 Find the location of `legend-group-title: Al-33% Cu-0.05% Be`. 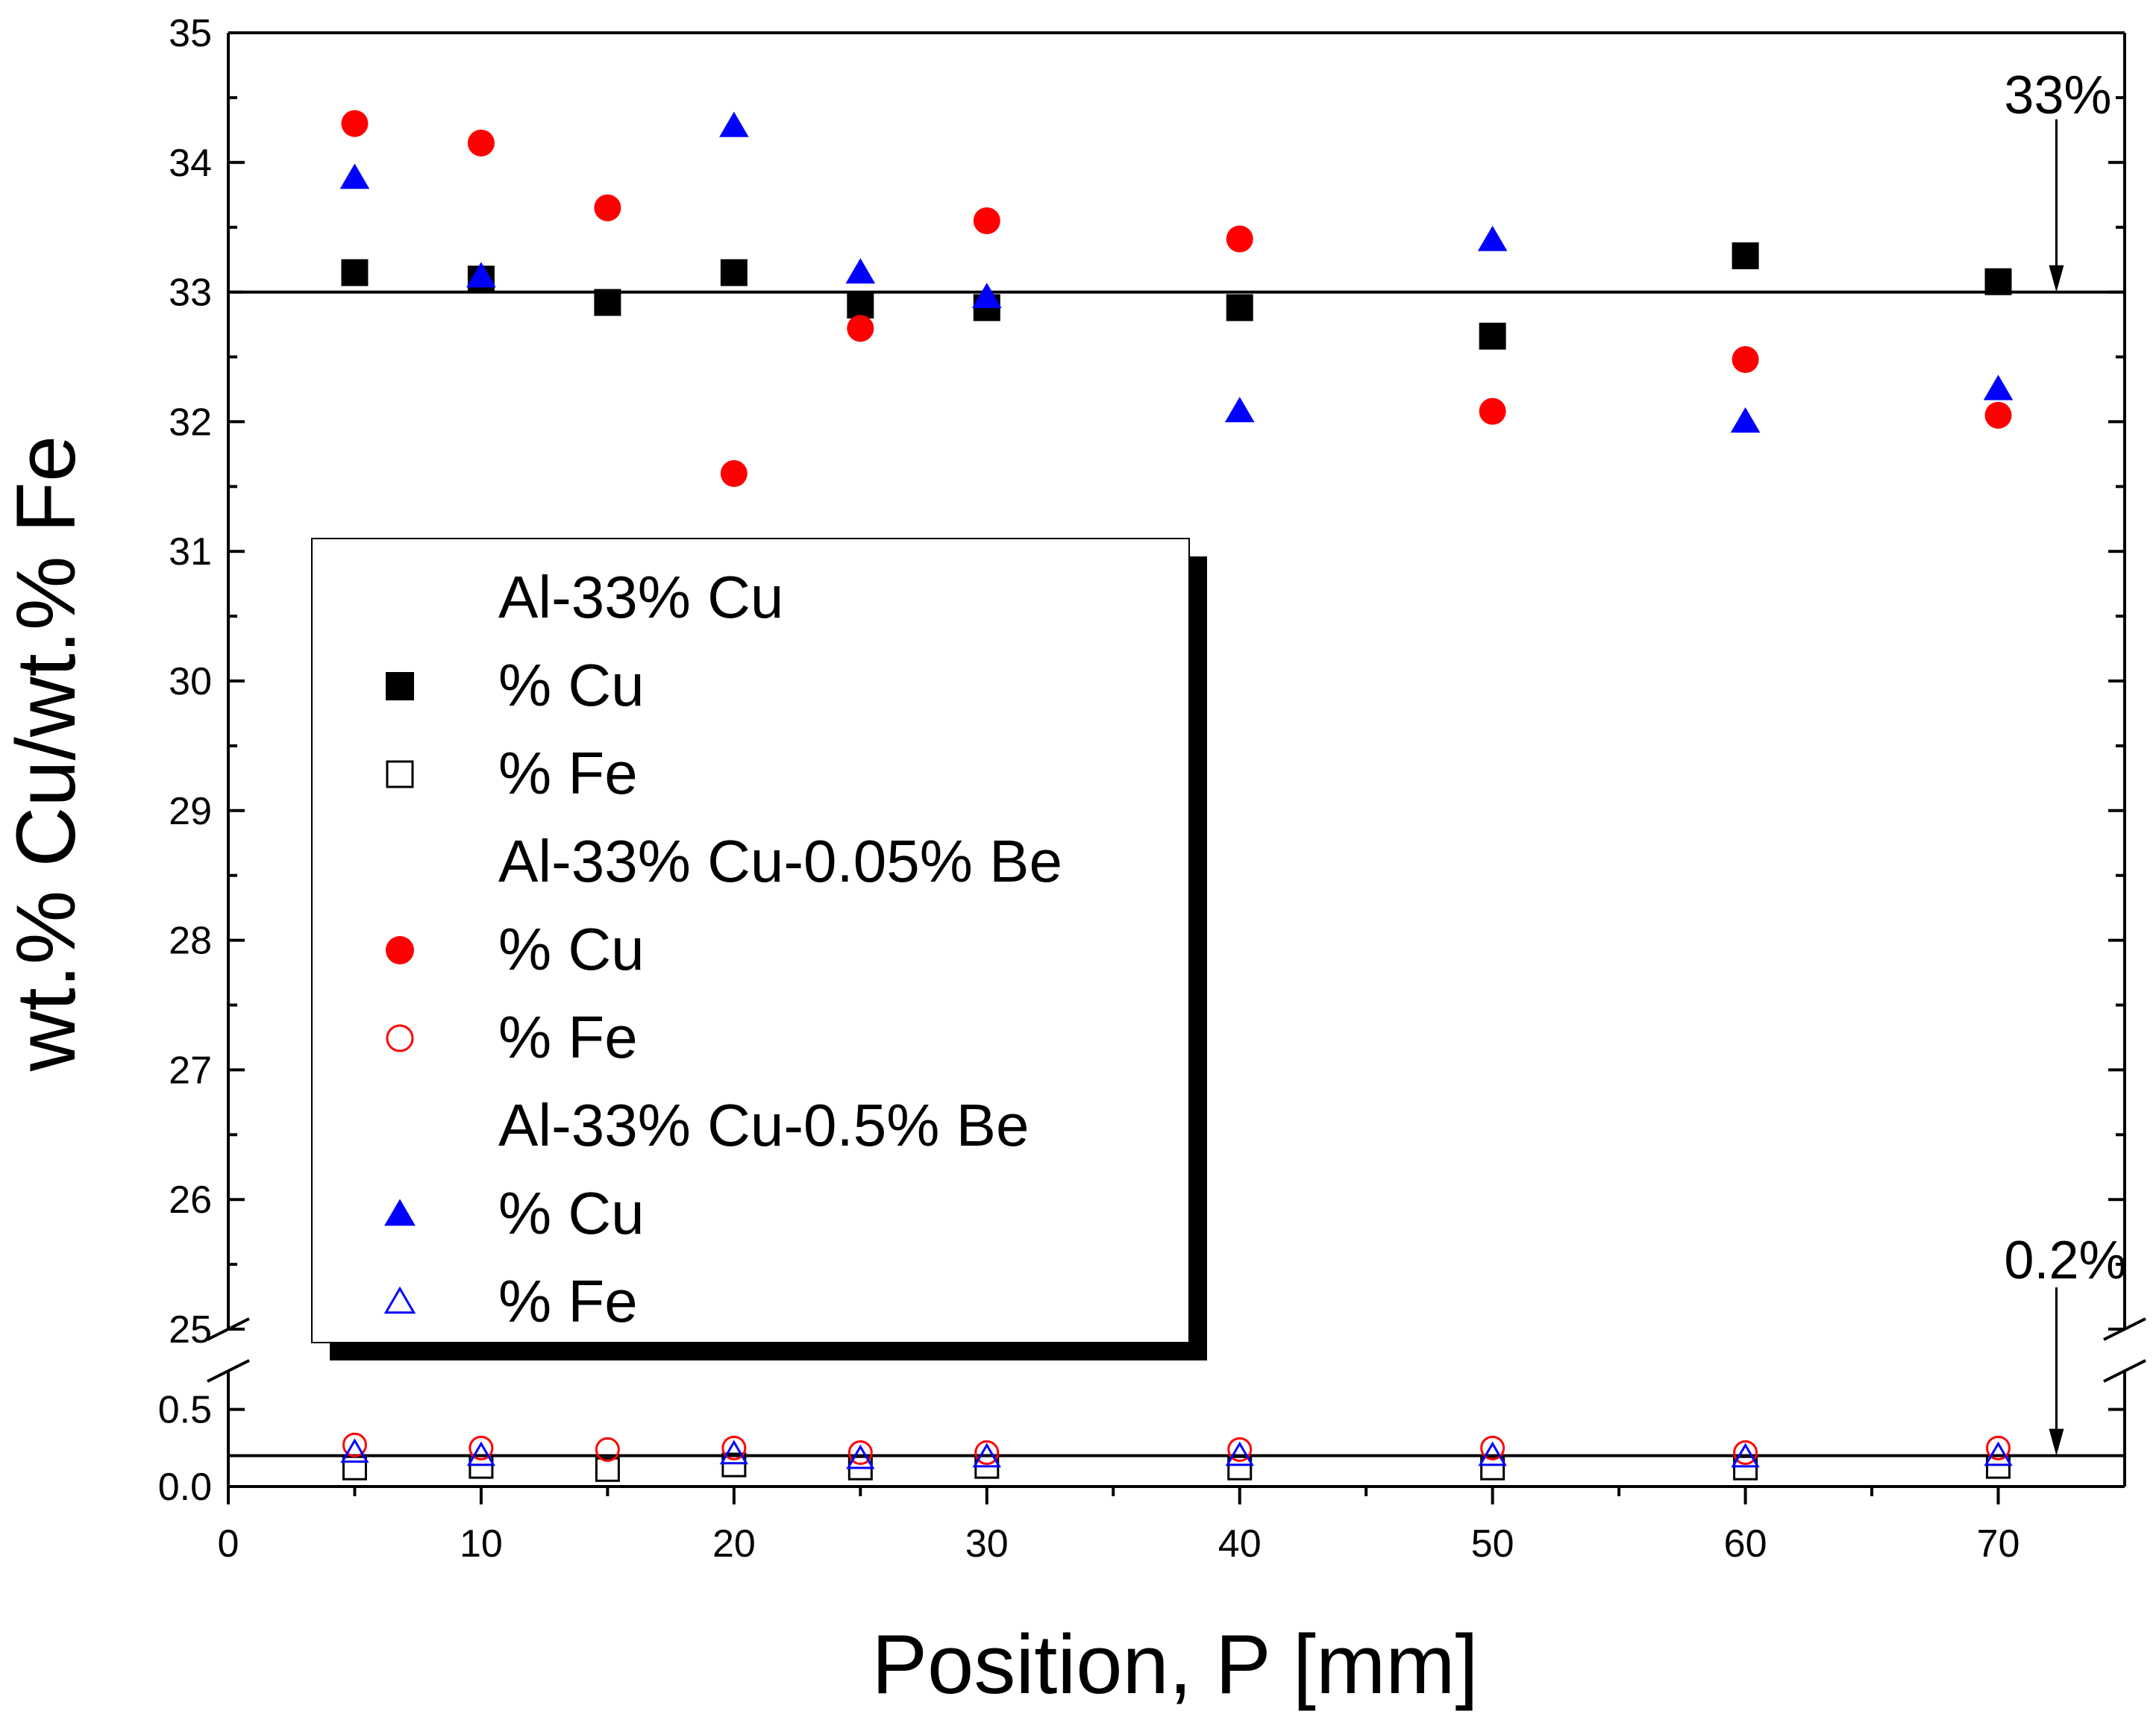

legend-group-title: Al-33% Cu-0.05% Be is located at coordinates (780, 861).